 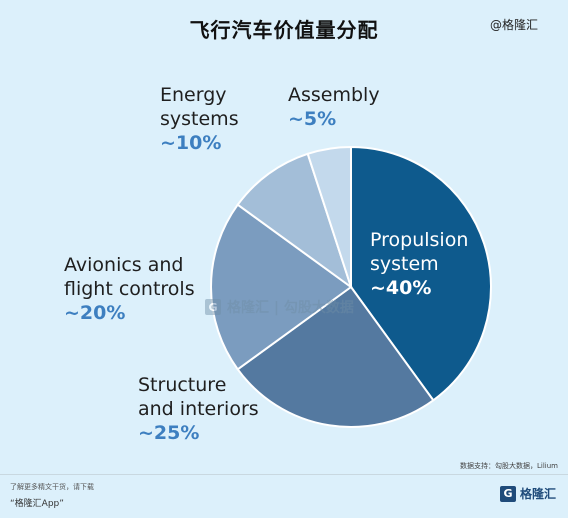 I want to click on footer-divider, so click(x=284, y=474).